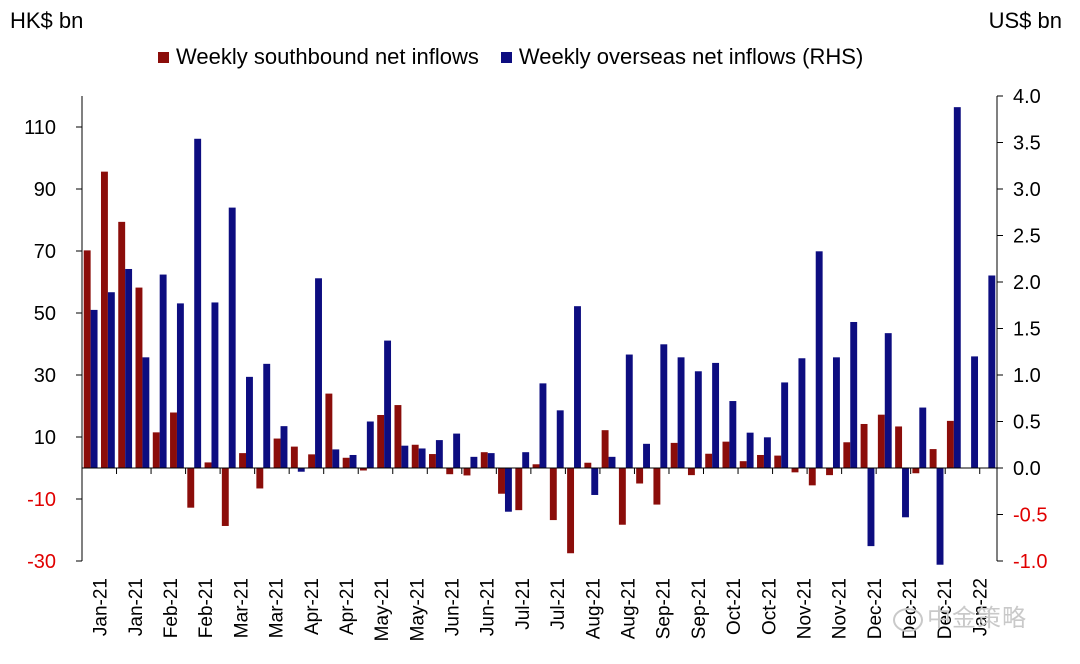 This screenshot has height=664, width=1080. I want to click on left-tick-label: -30, so click(41, 562).